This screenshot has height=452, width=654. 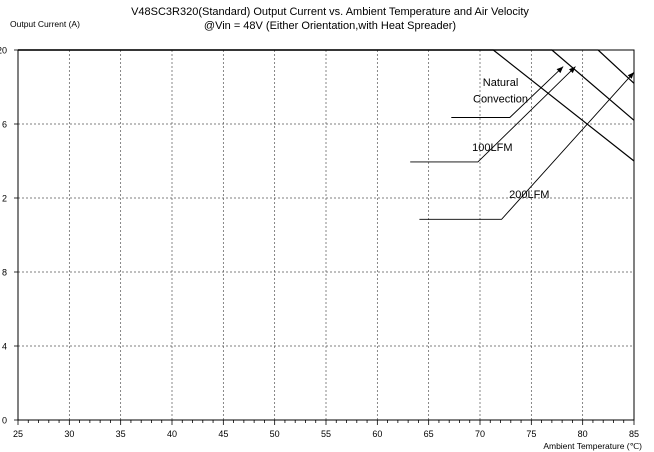 What do you see at coordinates (531, 434) in the screenshot?
I see `x-tick-label: 75` at bounding box center [531, 434].